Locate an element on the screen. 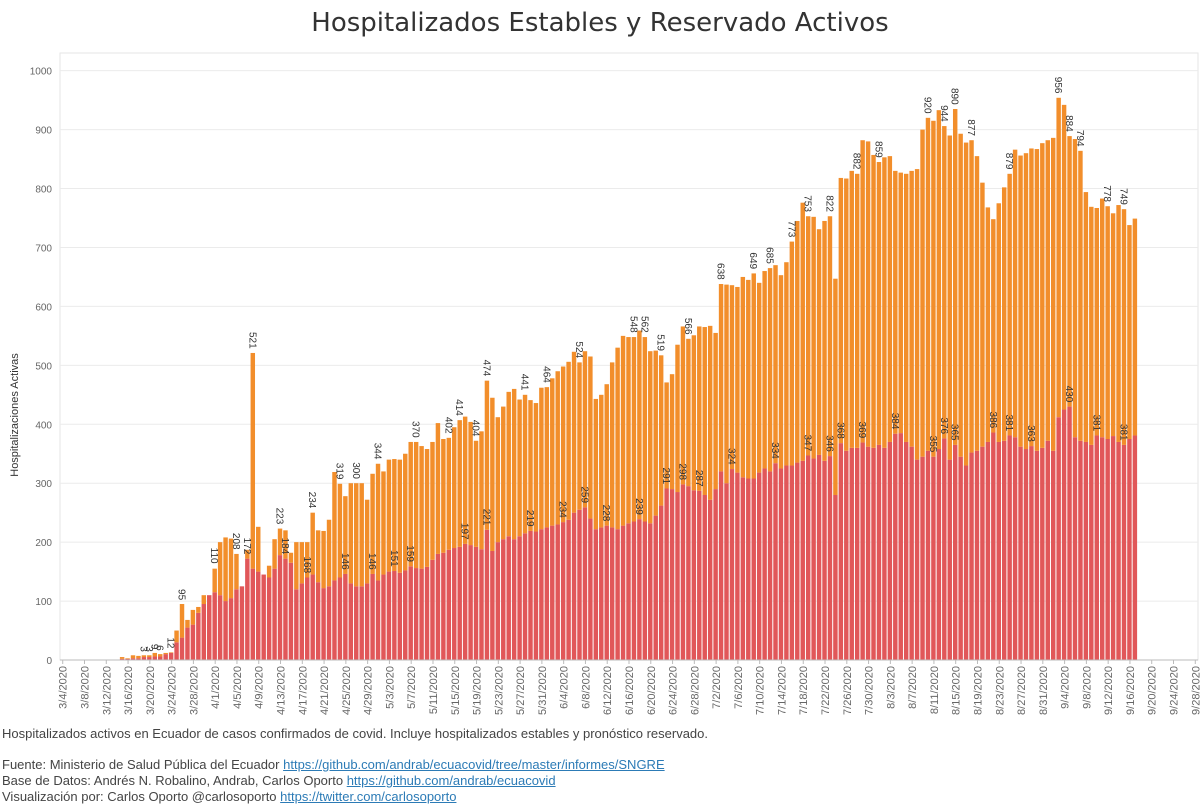 The width and height of the screenshot is (1200, 805). data-label: 381 is located at coordinates (1008, 422).